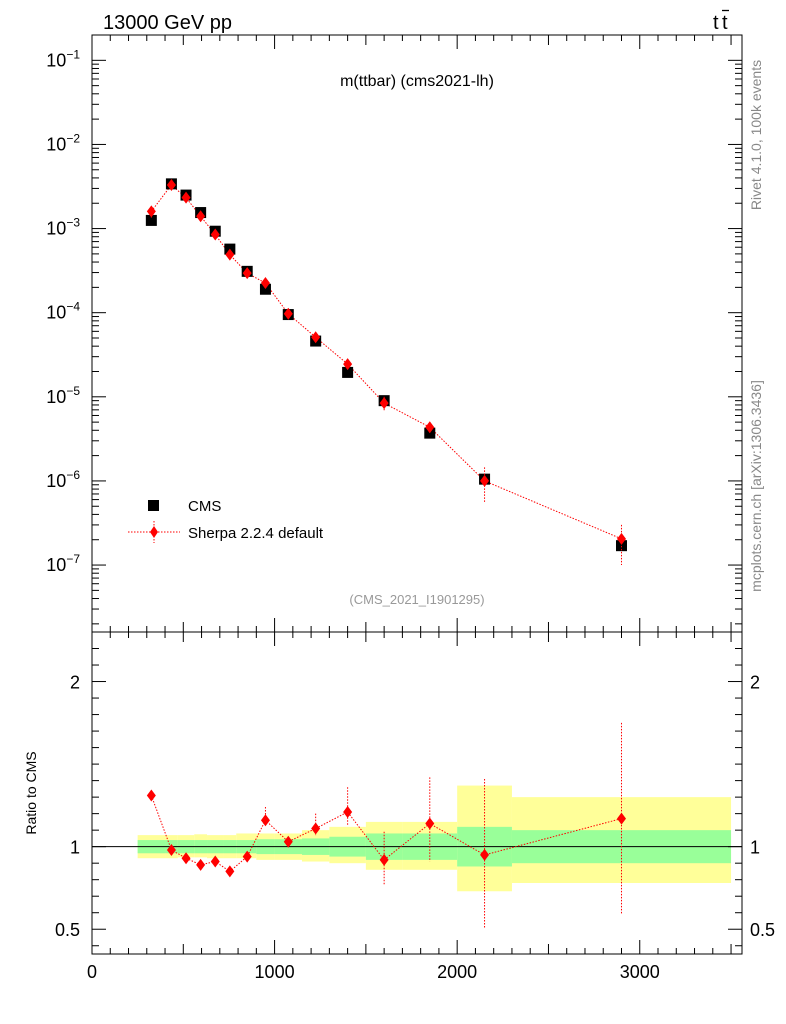 Image resolution: width=786 pixels, height=1024 pixels. What do you see at coordinates (63, 395) in the screenshot?
I see `main-ytick-label: 10⁻⁵` at bounding box center [63, 395].